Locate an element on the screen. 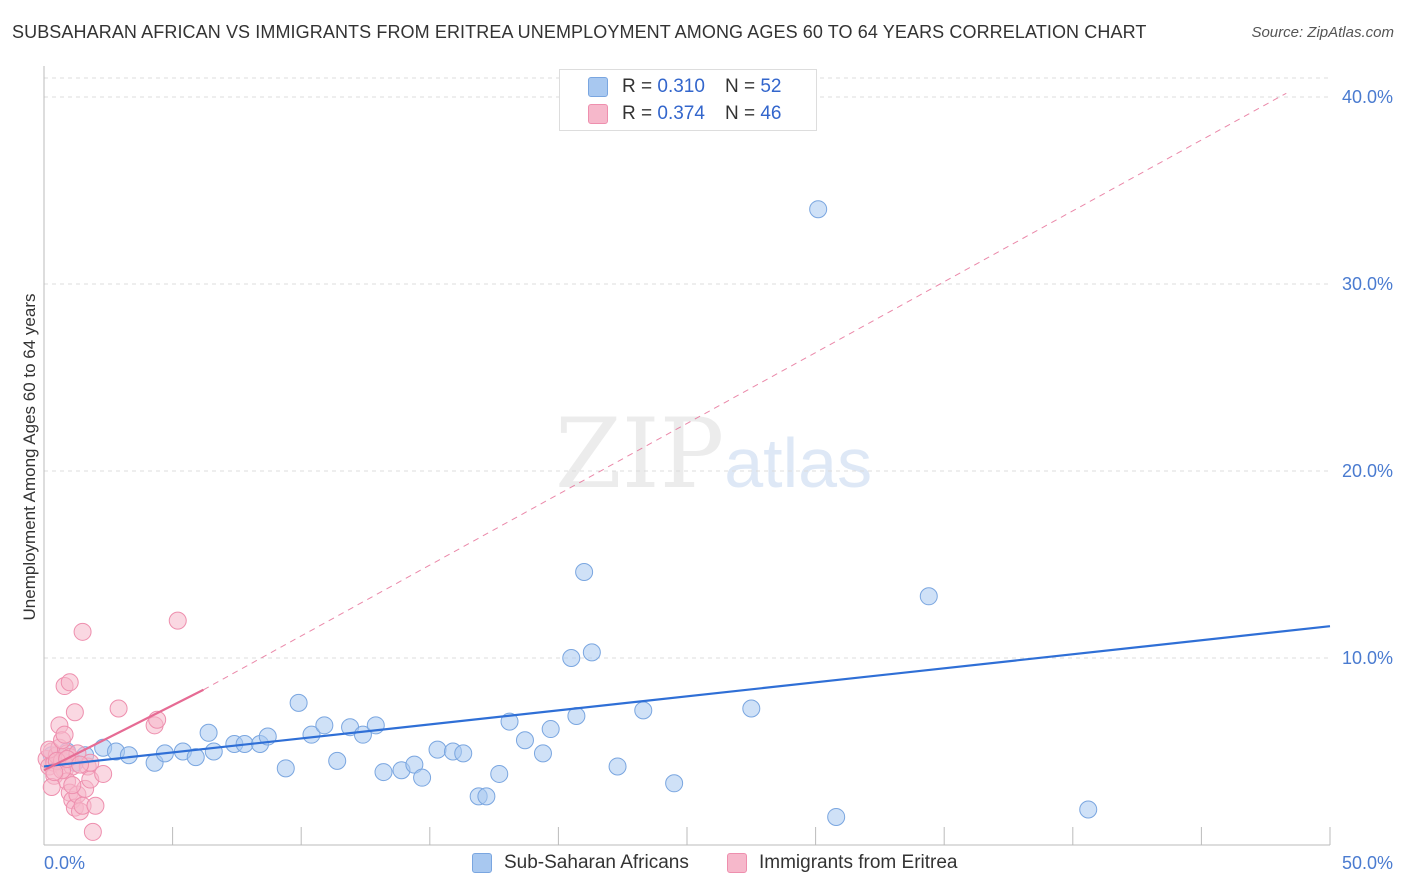  series-legend-eritrea: Immigrants from Eritrea is located at coordinates (842, 863).